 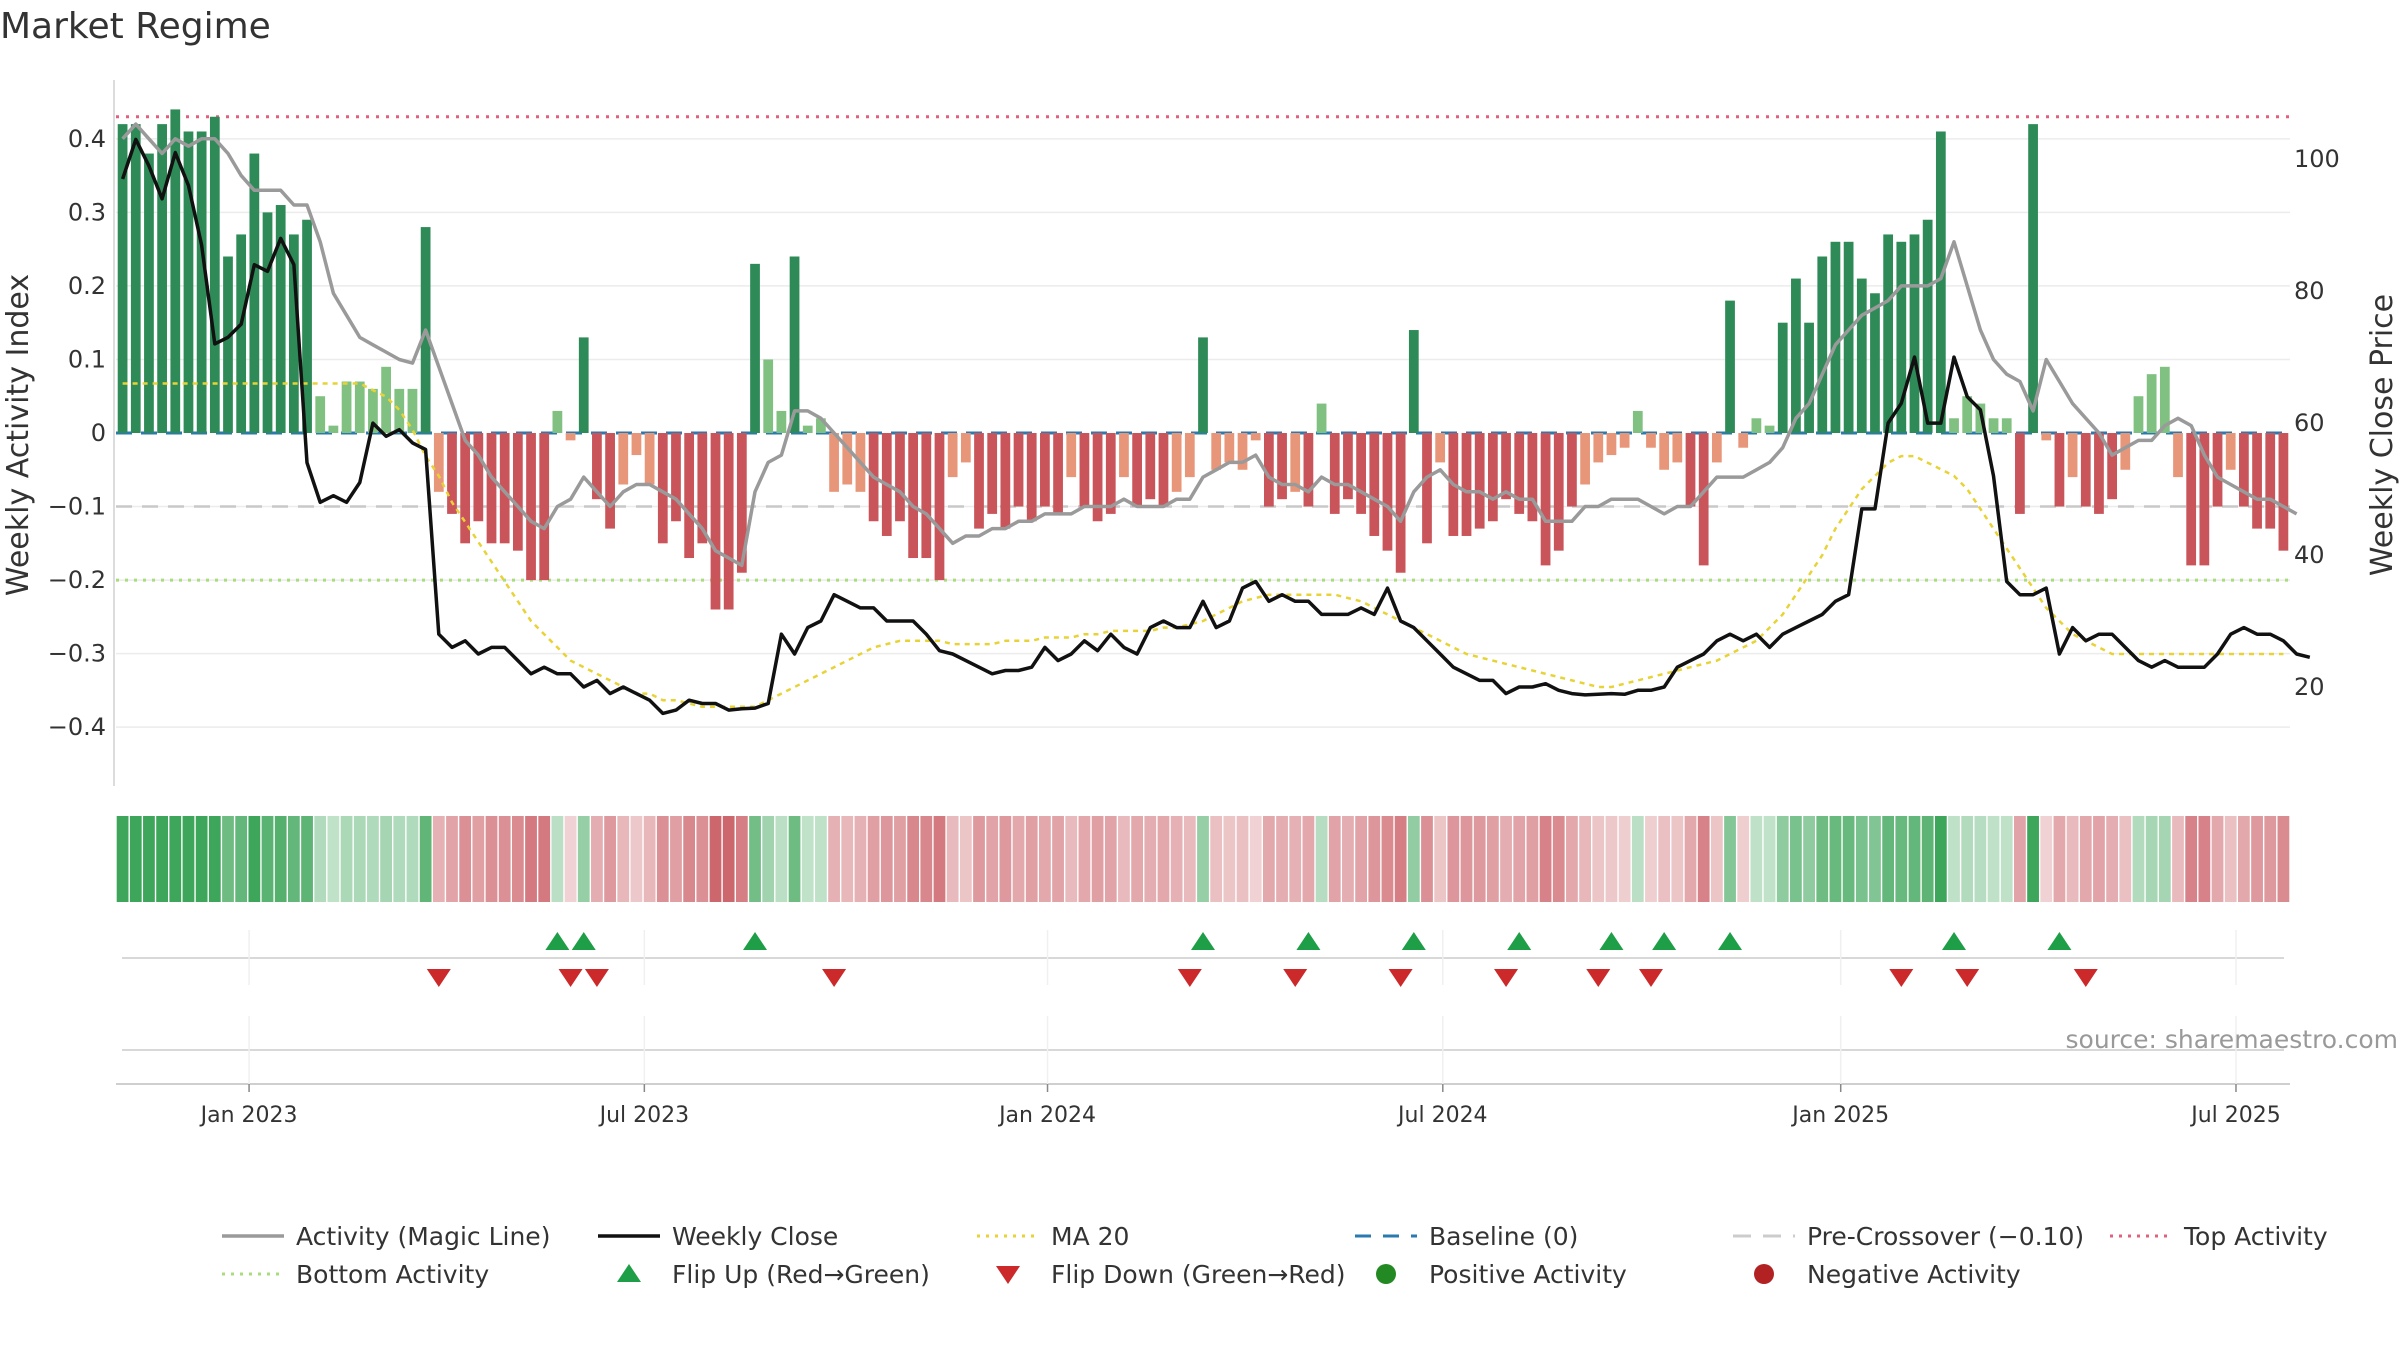 I want to click on legend-label: Negative Activity, so click(x=1914, y=1274).